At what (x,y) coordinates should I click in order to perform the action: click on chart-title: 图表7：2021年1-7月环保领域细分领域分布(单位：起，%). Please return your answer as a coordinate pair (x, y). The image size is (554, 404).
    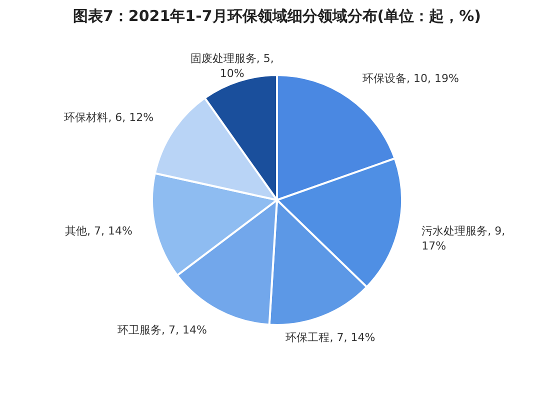
    Looking at the image, I should click on (277, 16).